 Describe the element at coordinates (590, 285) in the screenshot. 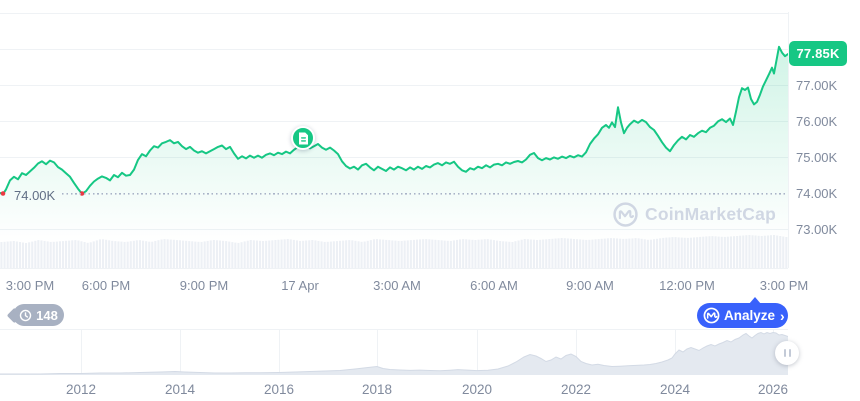

I see `time-tick-label: 9:00 AM` at that location.